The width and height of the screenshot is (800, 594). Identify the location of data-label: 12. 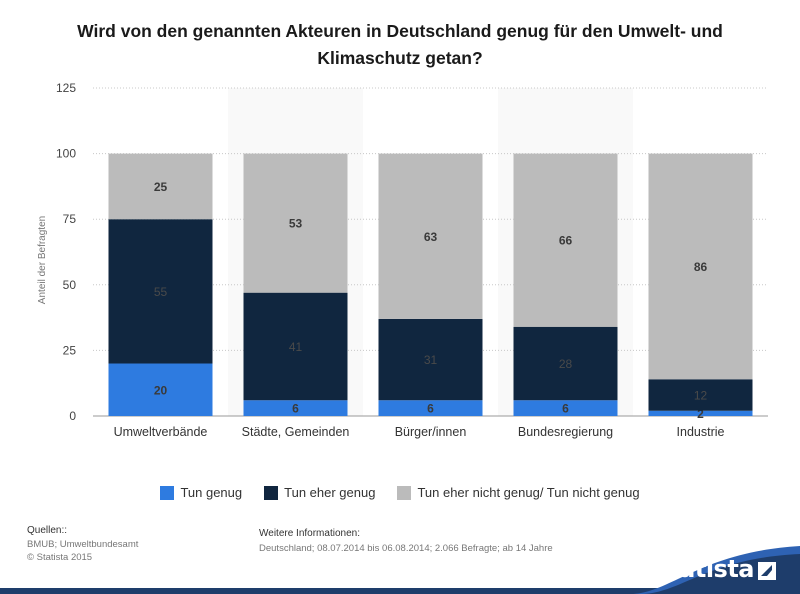
(701, 396).